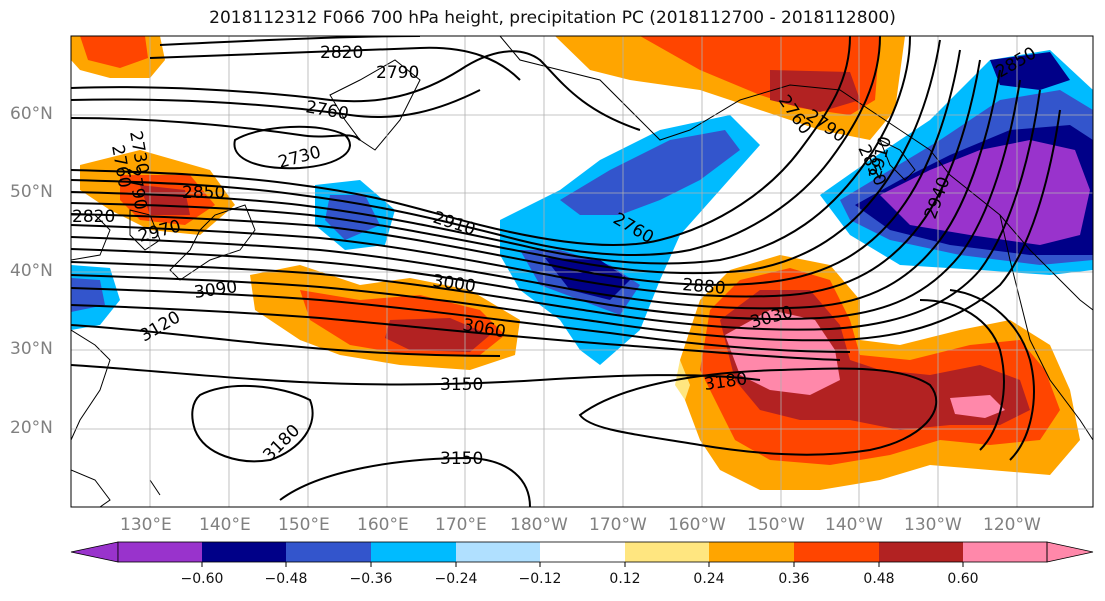 The image size is (1105, 601). Describe the element at coordinates (697, 525) in the screenshot. I see `lon-label-160w: 160°W` at that location.